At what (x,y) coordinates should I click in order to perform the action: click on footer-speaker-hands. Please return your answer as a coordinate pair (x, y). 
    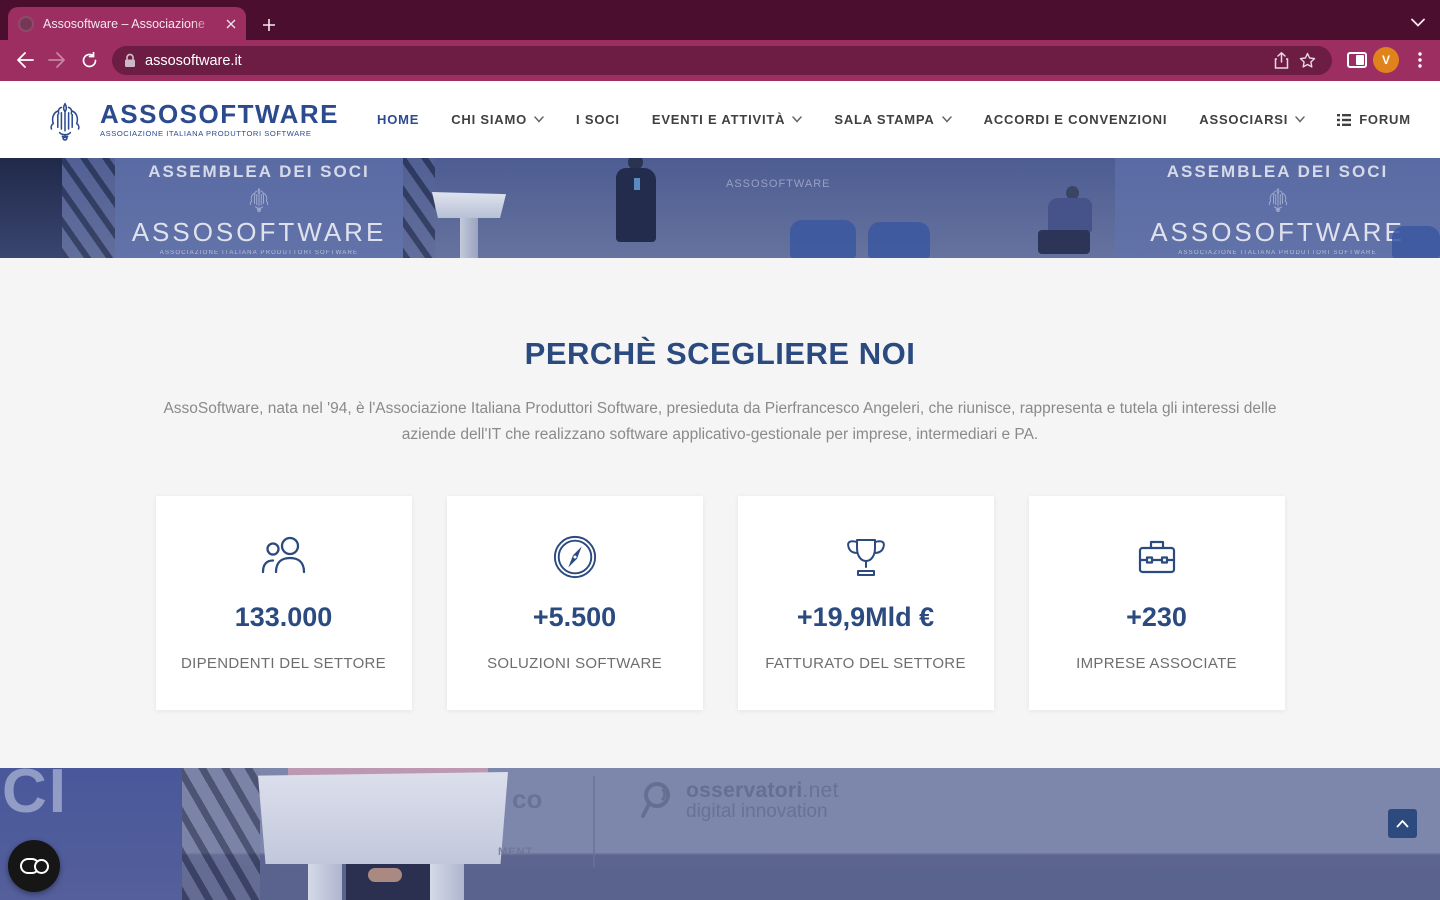
    Looking at the image, I should click on (385, 875).